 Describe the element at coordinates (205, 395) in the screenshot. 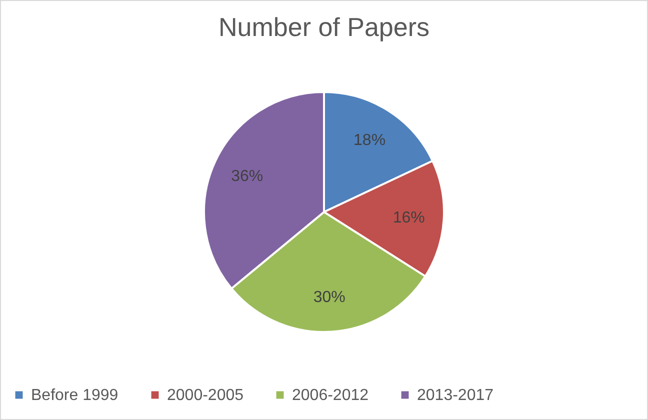

I see `legend-label: 2000-2005` at that location.